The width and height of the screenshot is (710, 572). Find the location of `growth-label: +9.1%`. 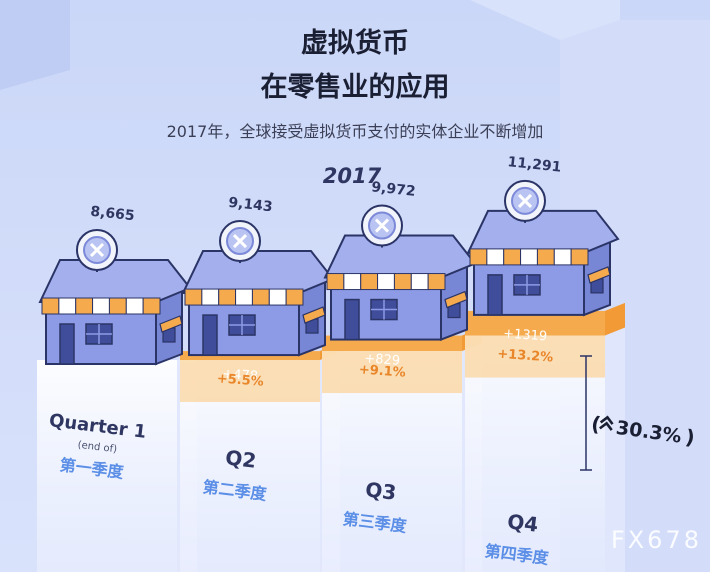

growth-label: +9.1% is located at coordinates (382, 371).